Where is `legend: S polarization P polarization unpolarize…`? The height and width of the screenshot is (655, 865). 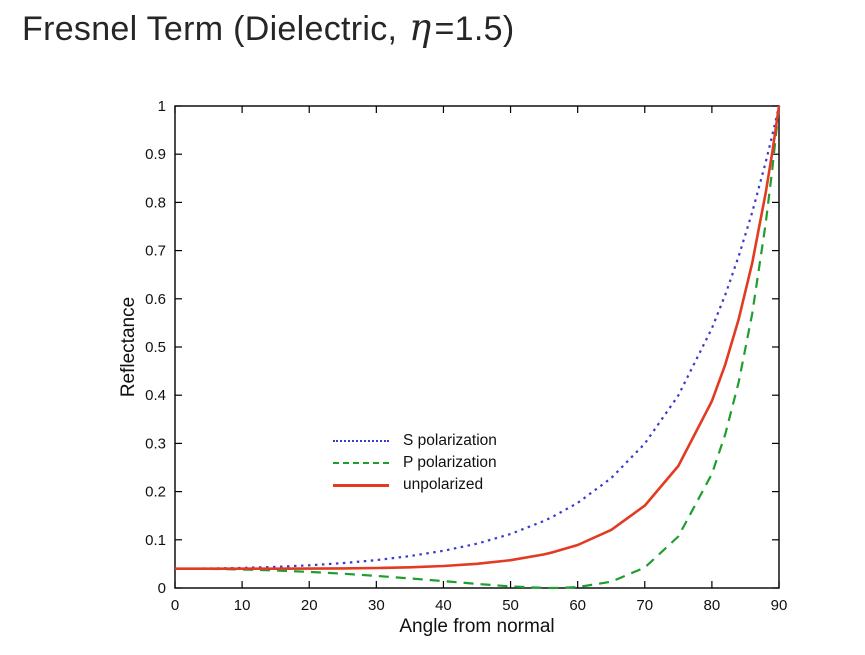
legend: S polarization P polarization unpolarize… is located at coordinates (415, 463).